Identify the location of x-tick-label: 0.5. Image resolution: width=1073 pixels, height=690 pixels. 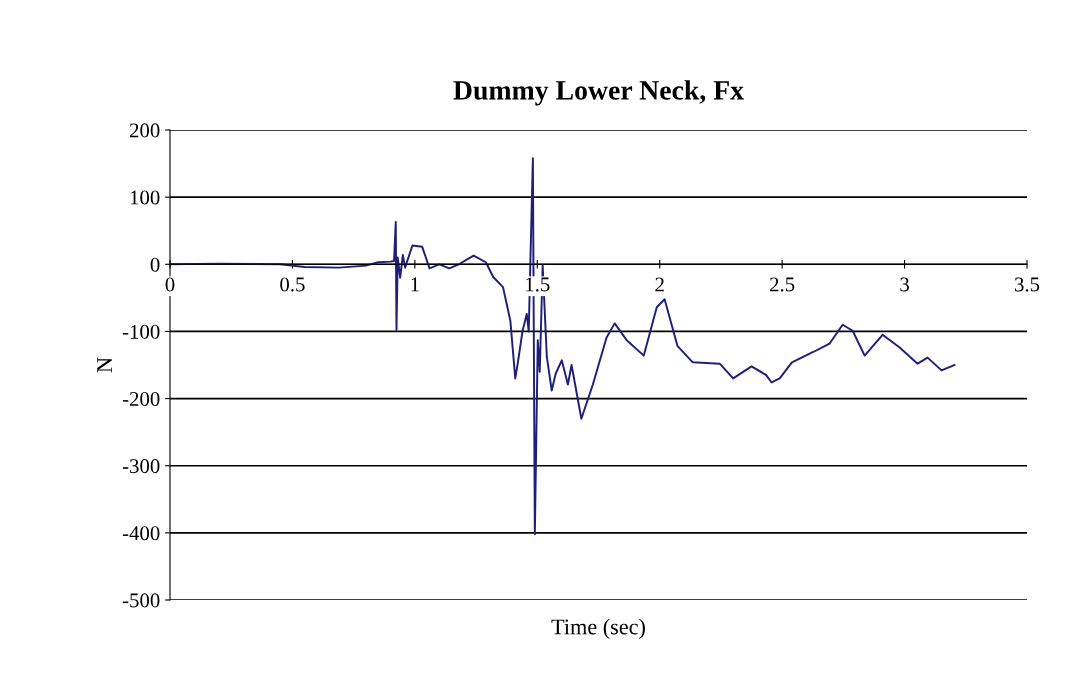
(292, 284).